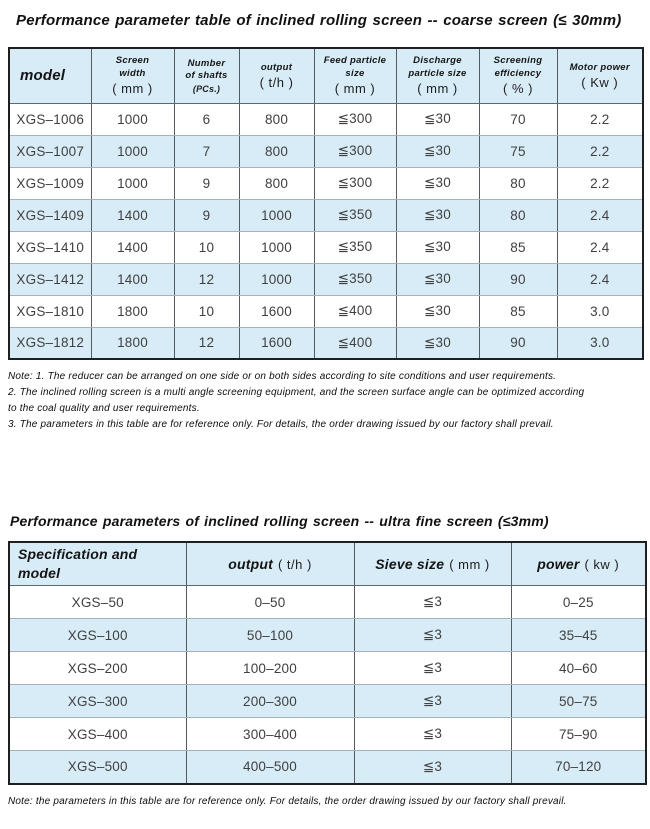  Describe the element at coordinates (578, 767) in the screenshot. I see `table-cell: 70–120` at that location.